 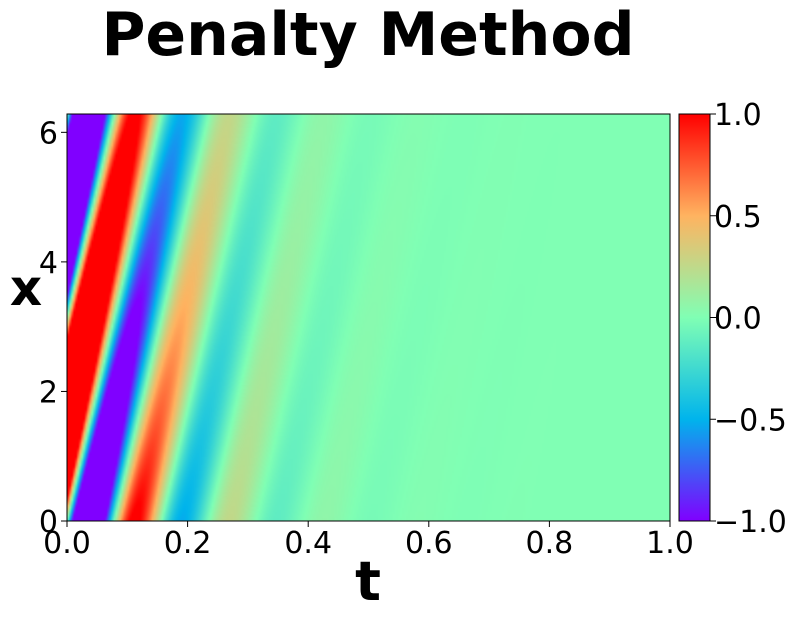 I want to click on y-tick-label: 4, so click(x=48, y=263).